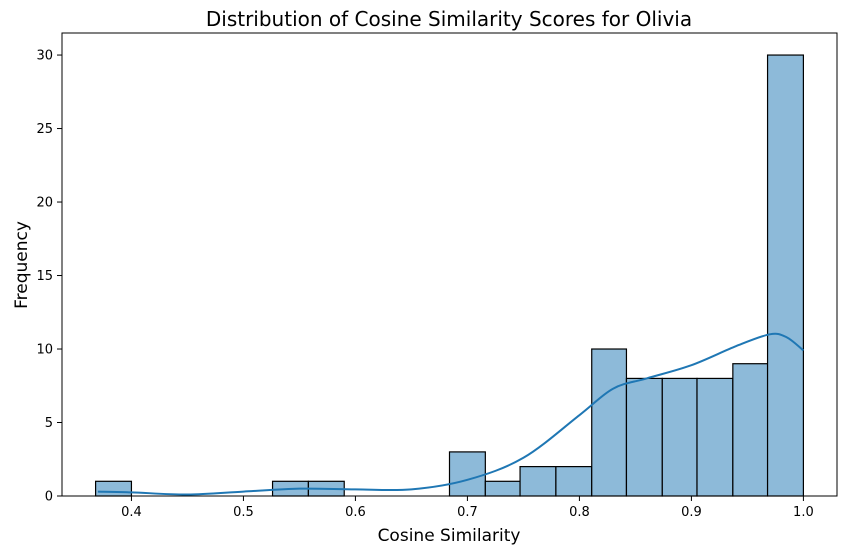  Describe the element at coordinates (44, 350) in the screenshot. I see `y-tick-label: 10` at that location.